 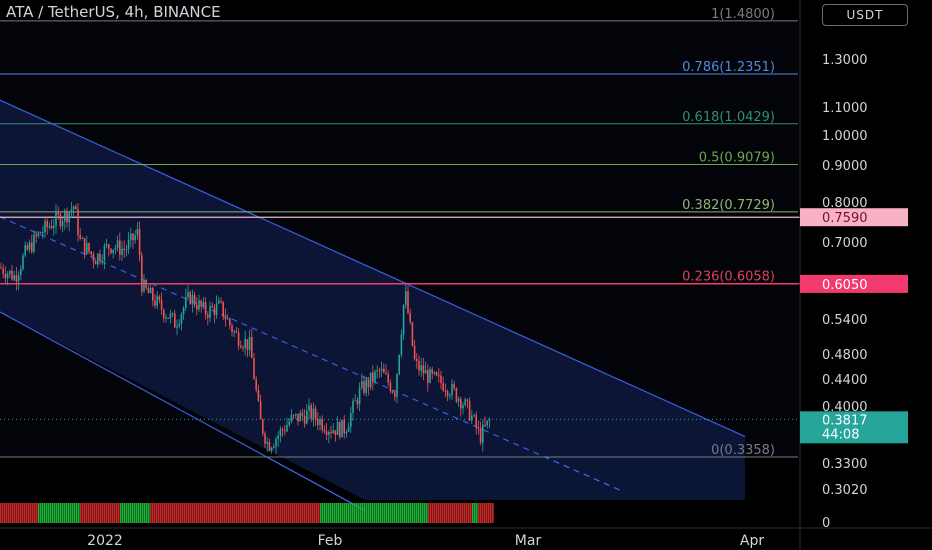 What do you see at coordinates (845, 320) in the screenshot?
I see `price-tick-label: 0.5400` at bounding box center [845, 320].